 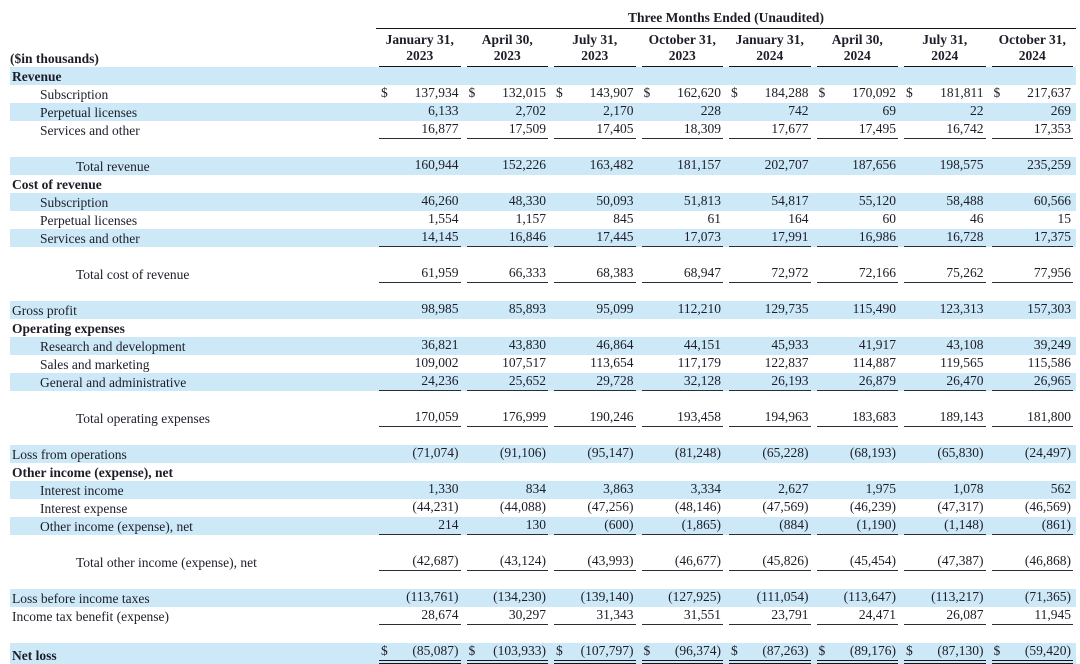 I want to click on value-cell: $170,092, so click(x=858, y=94).